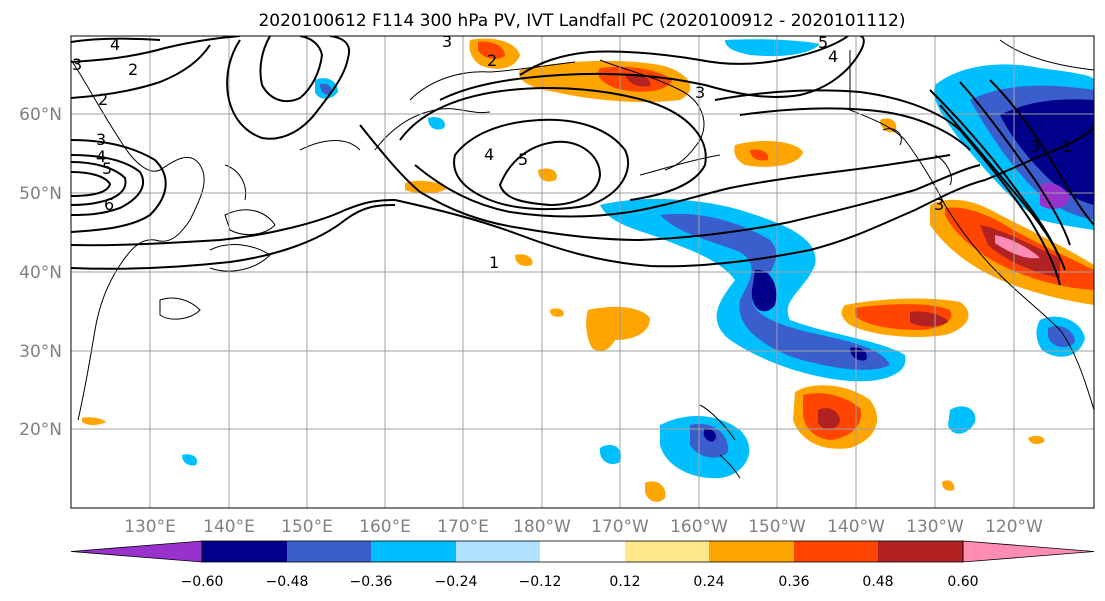 Image resolution: width=1105 pixels, height=601 pixels. What do you see at coordinates (620, 527) in the screenshot?
I see `lon-label: 170°W` at bounding box center [620, 527].